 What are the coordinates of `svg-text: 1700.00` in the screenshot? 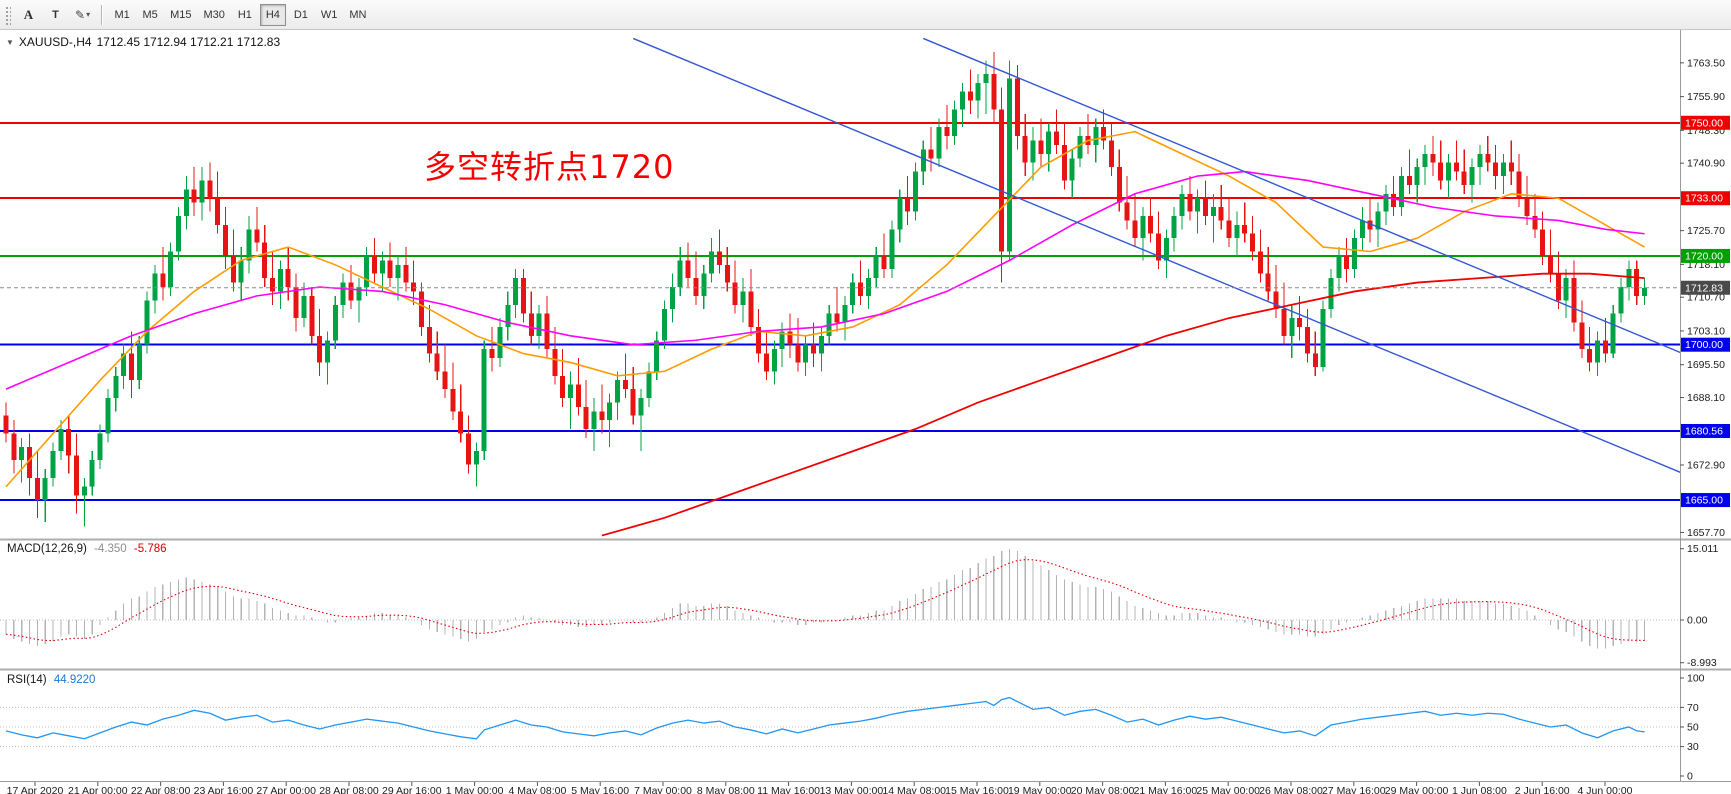 It's located at (1704, 345).